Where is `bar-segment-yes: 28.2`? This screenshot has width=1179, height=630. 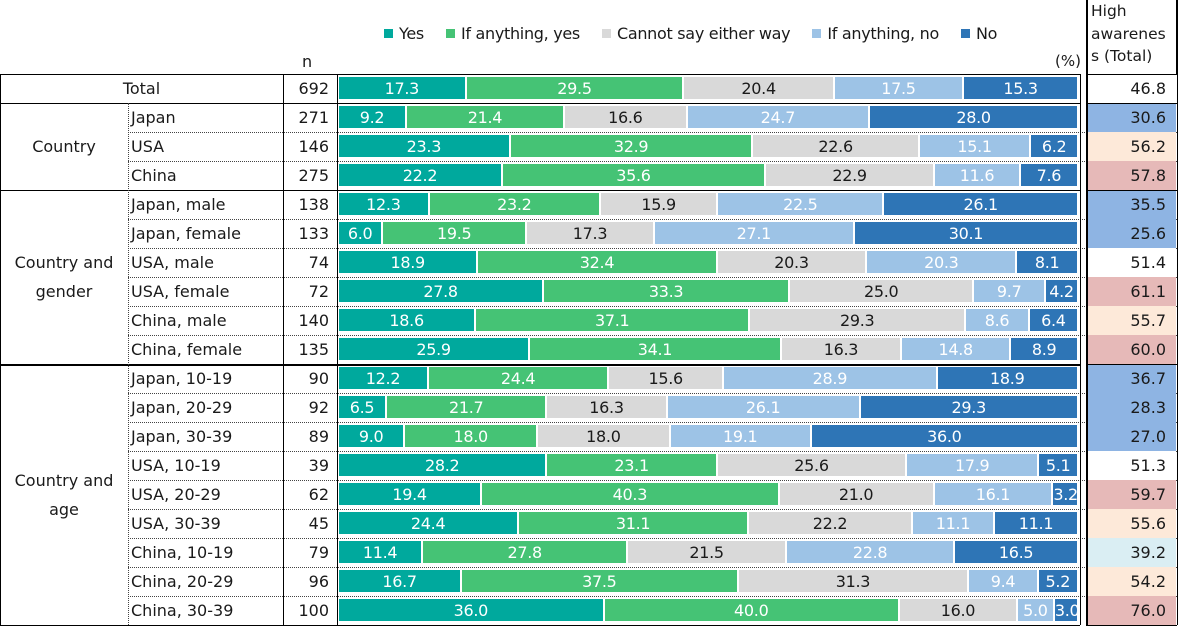 bar-segment-yes: 28.2 is located at coordinates (443, 465).